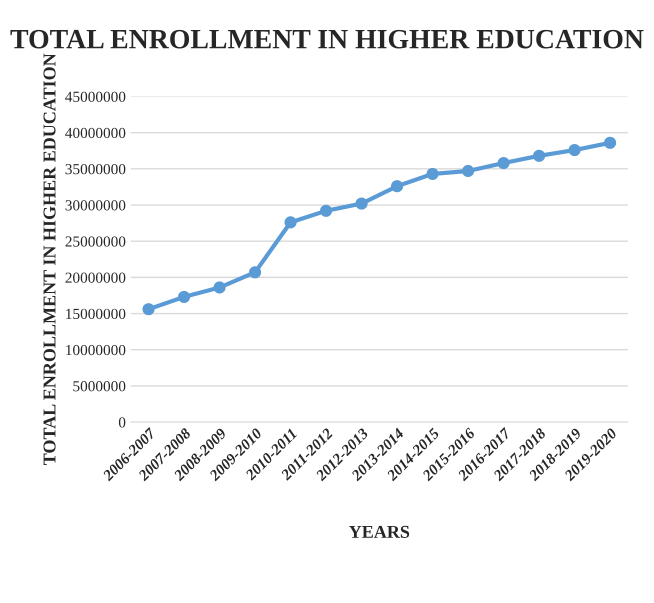  What do you see at coordinates (379, 532) in the screenshot?
I see `x-axis-title: YEARS` at bounding box center [379, 532].